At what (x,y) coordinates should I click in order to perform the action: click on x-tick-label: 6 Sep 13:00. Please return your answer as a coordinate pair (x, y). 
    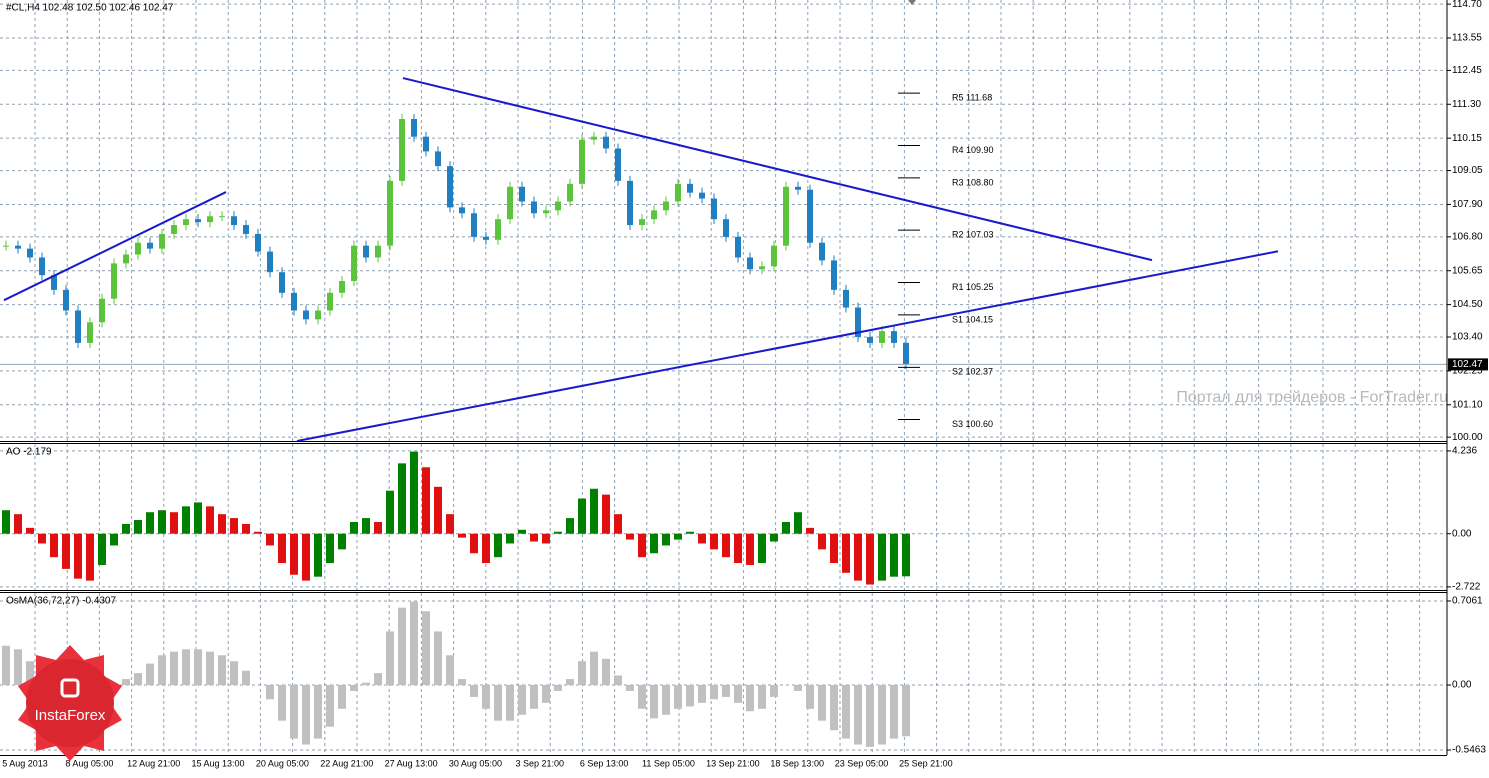
    Looking at the image, I should click on (604, 763).